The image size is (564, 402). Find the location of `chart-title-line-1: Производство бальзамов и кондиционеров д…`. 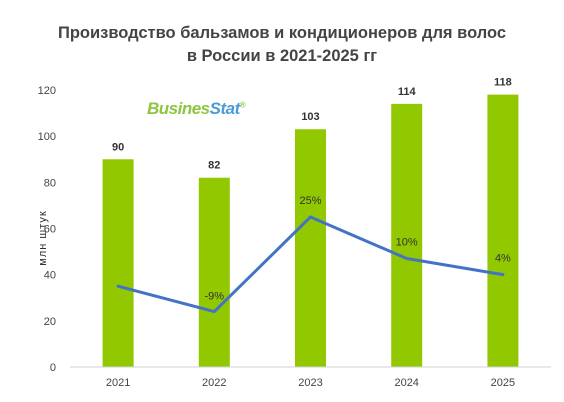

chart-title-line-1: Производство бальзамов и кондиционеров д… is located at coordinates (282, 33).